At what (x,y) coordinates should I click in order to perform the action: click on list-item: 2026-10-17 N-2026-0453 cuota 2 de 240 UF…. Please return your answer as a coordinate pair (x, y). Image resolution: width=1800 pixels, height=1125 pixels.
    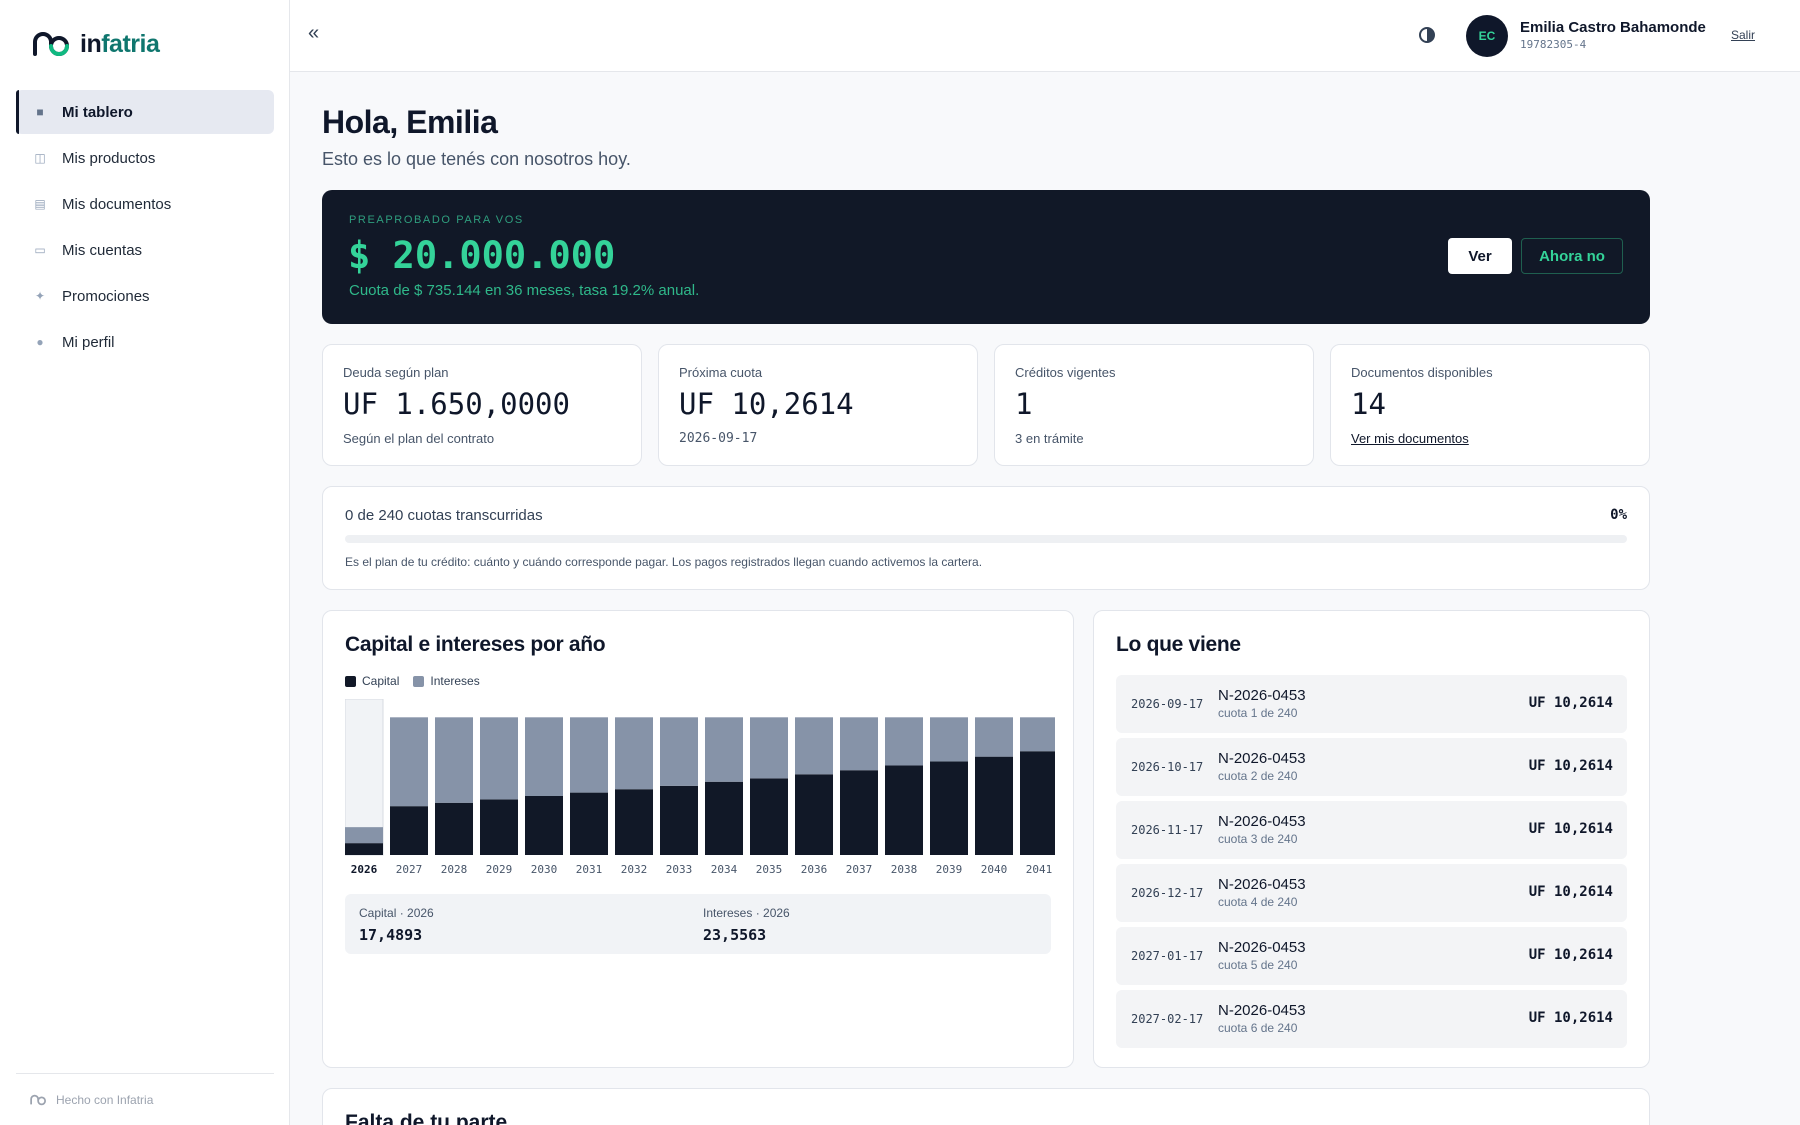
    Looking at the image, I should click on (1371, 767).